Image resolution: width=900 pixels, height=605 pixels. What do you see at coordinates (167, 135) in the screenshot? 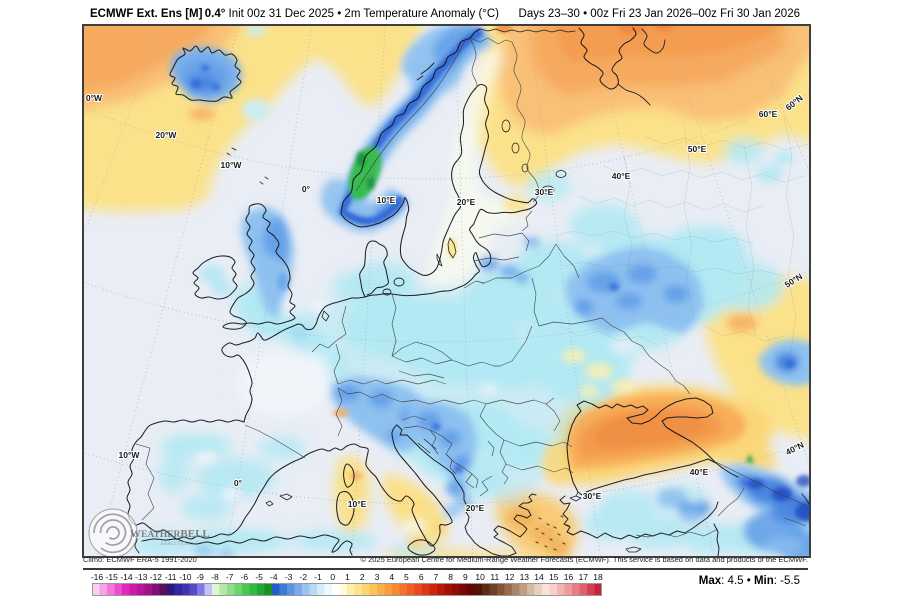
I see `svg-text: 20°W` at bounding box center [167, 135].